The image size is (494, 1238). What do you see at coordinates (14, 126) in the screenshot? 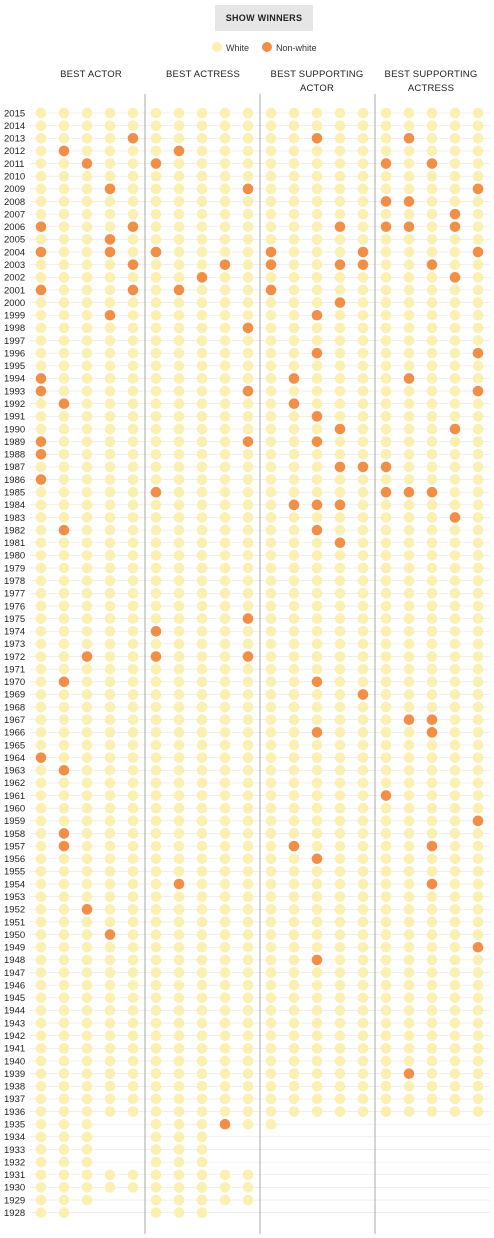
I see `year-label: 2014` at bounding box center [14, 126].